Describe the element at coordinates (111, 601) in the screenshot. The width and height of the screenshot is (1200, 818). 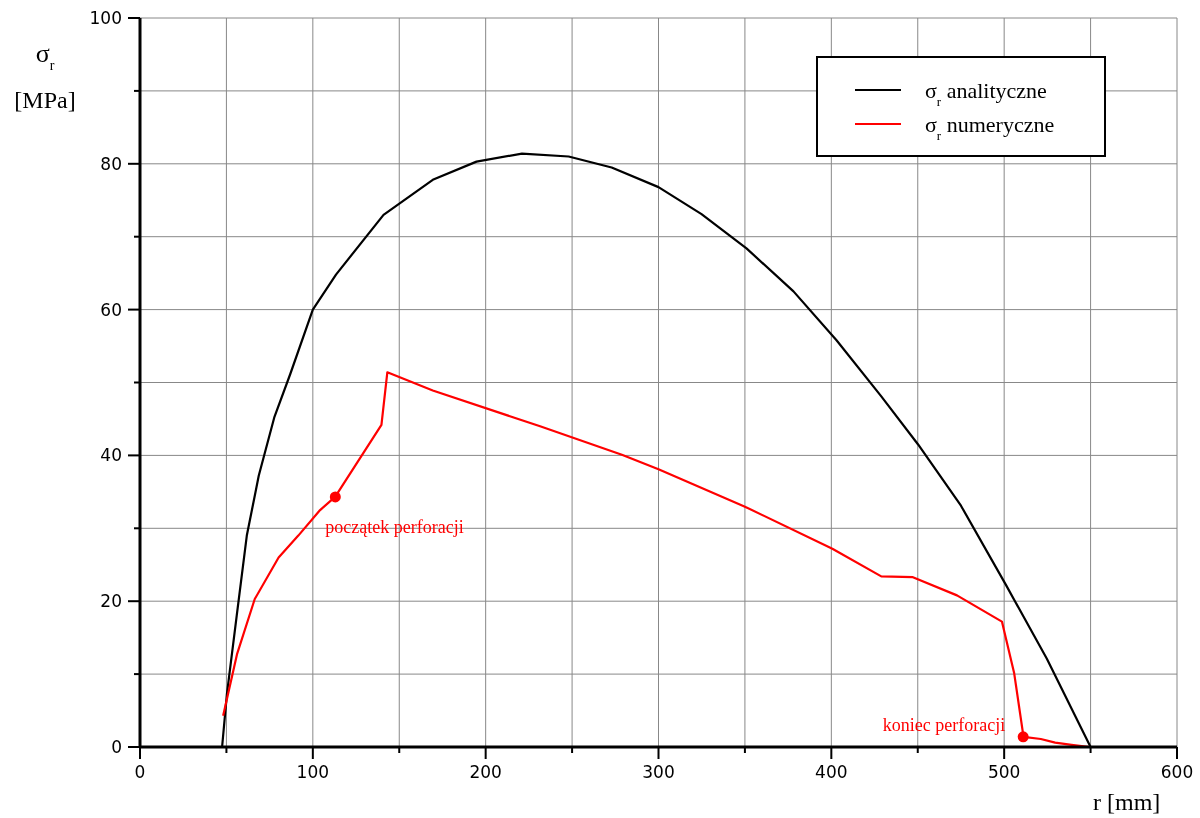
I see `y-tick-label: 20` at that location.